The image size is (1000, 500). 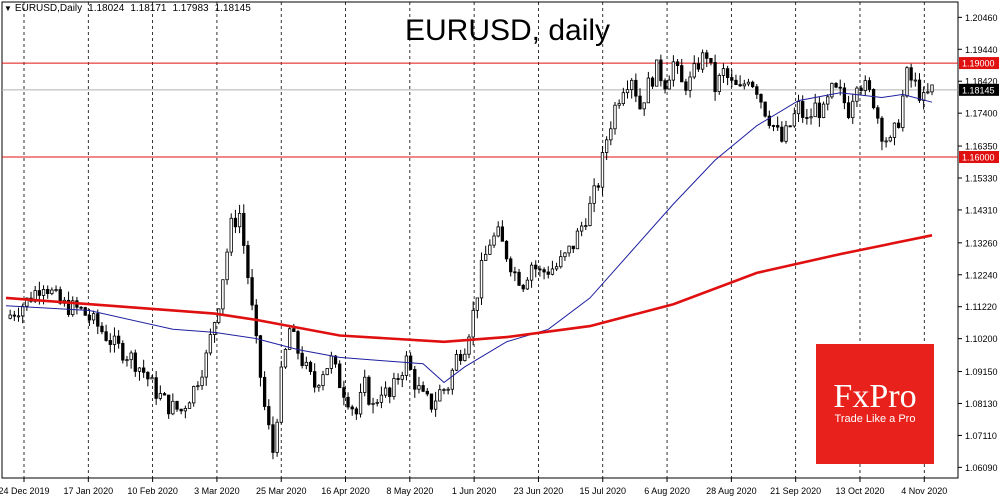 What do you see at coordinates (508, 30) in the screenshot?
I see `chart-title: EURUSD, daily` at bounding box center [508, 30].